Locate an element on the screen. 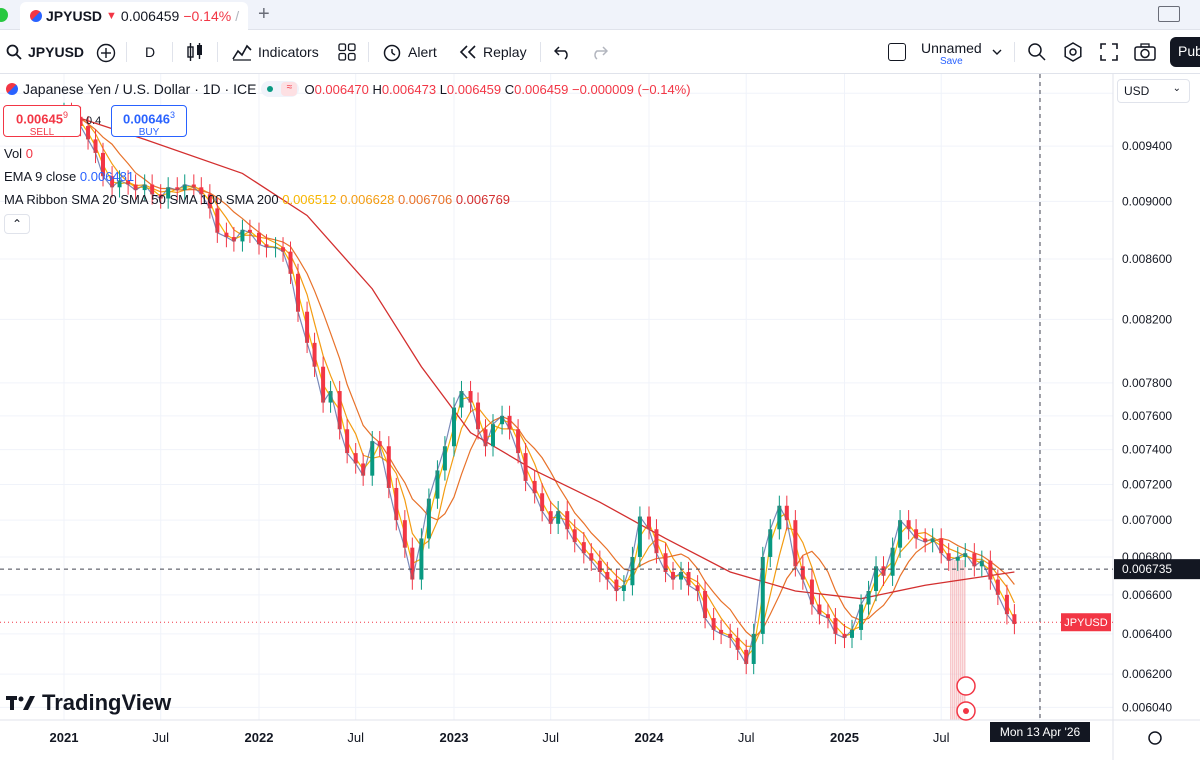 Image resolution: width=1200 pixels, height=760 pixels. compare-plus-icon is located at coordinates (106, 53).